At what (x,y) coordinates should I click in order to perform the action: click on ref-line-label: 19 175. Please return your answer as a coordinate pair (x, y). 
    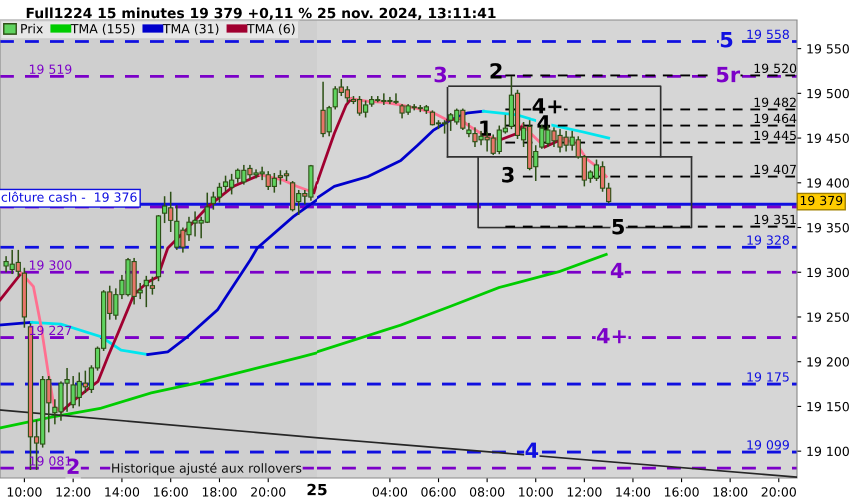
    Looking at the image, I should click on (768, 377).